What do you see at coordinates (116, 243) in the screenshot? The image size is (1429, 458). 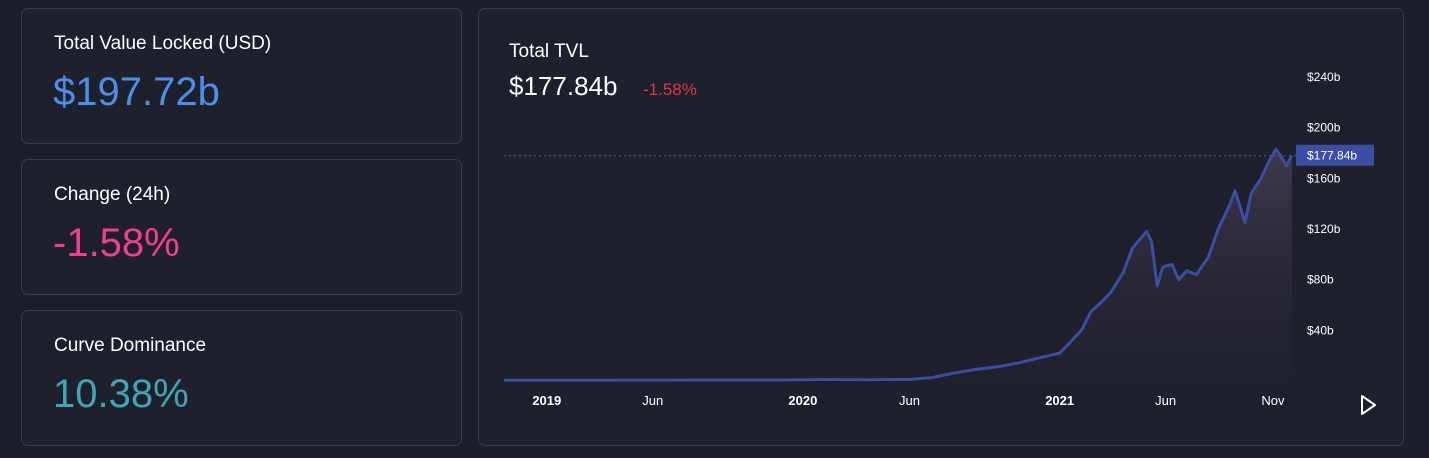 I see `change-value: -1.58%` at bounding box center [116, 243].